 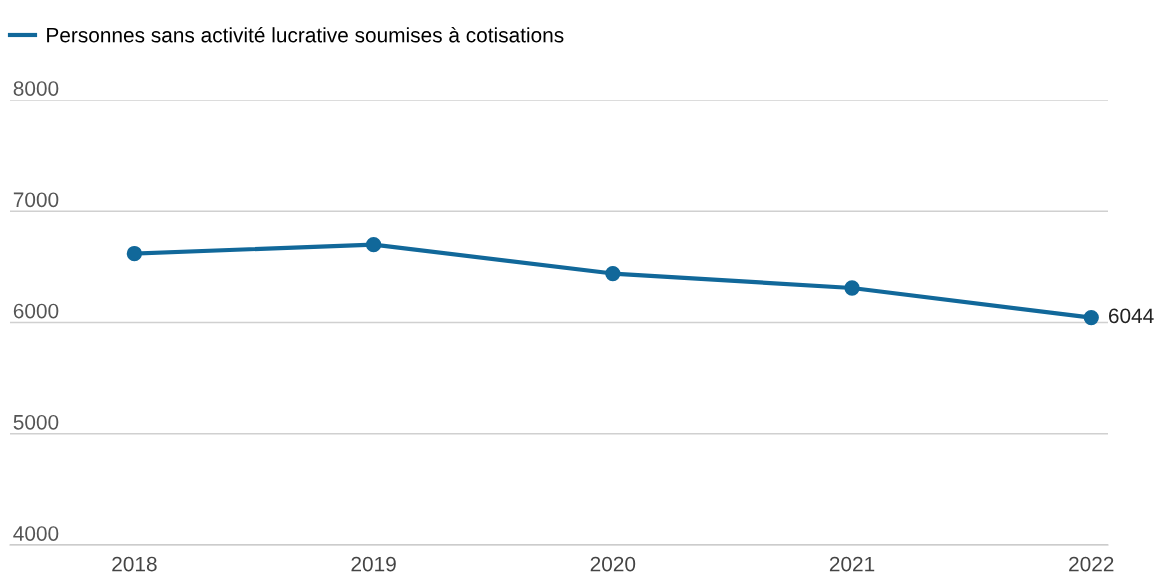 What do you see at coordinates (36, 200) in the screenshot?
I see `y-tick-label: 7000` at bounding box center [36, 200].